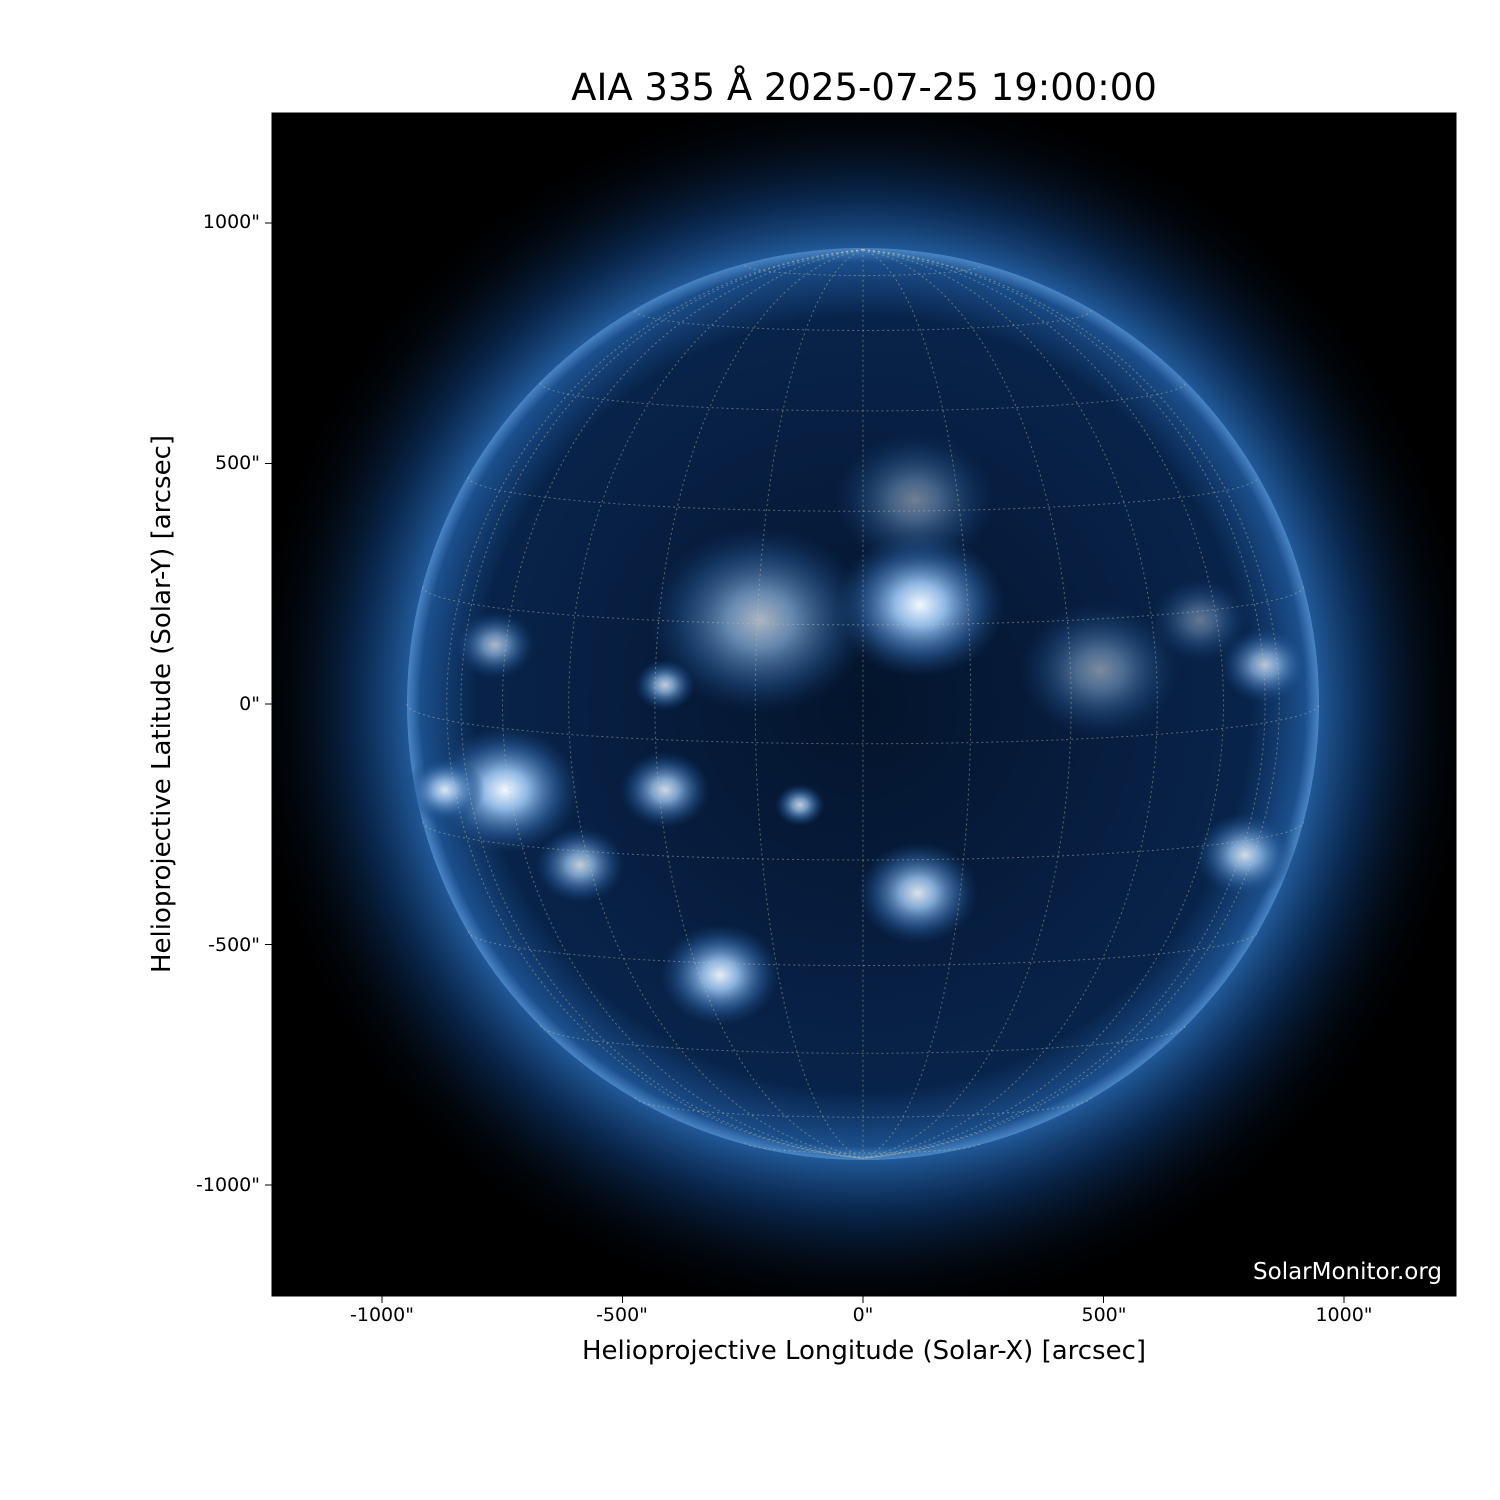 This screenshot has height=1500, width=1500. Describe the element at coordinates (237, 463) in the screenshot. I see `y-tick-label: 500"` at that location.